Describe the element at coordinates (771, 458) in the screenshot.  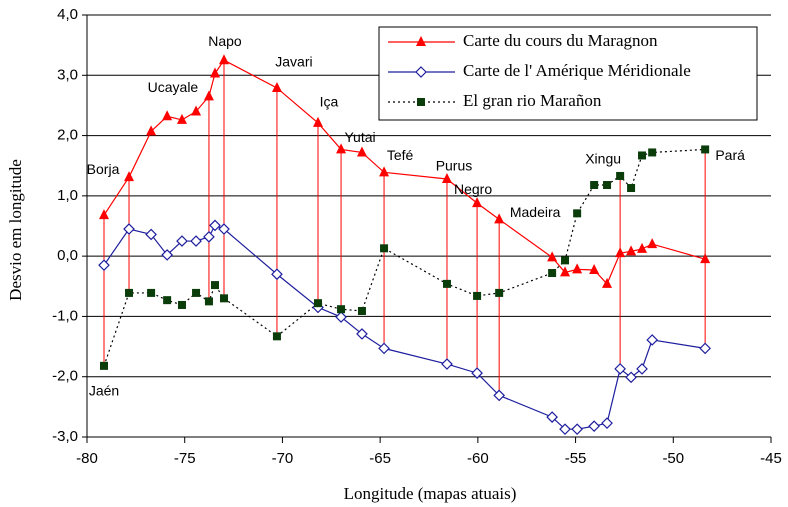
I see `x-tick-label: -45` at that location.